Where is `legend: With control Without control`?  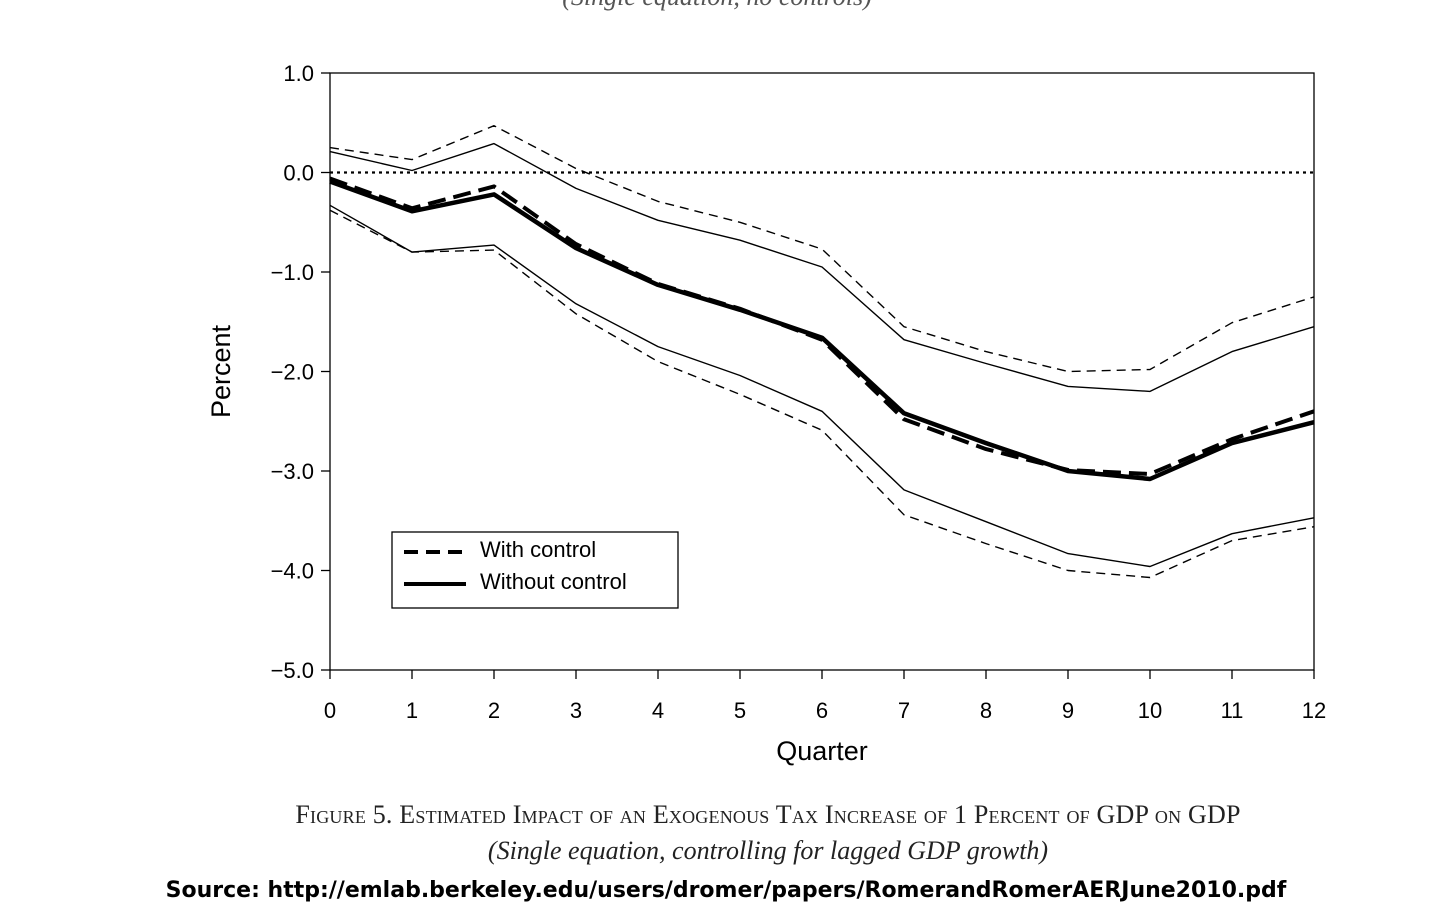 legend: With control Without control is located at coordinates (535, 570).